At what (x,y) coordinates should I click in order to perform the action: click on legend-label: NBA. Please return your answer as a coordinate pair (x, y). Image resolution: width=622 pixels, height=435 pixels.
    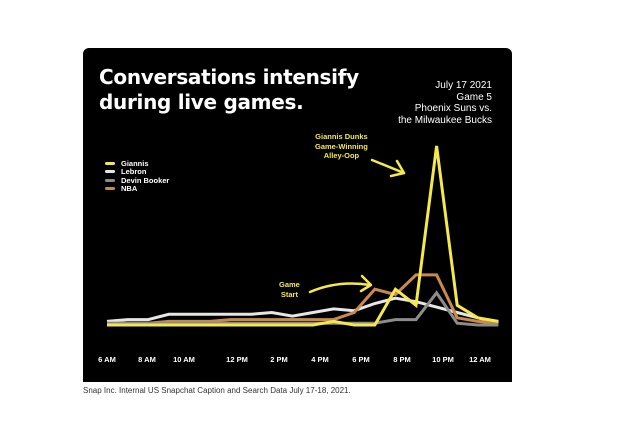
    Looking at the image, I should click on (129, 189).